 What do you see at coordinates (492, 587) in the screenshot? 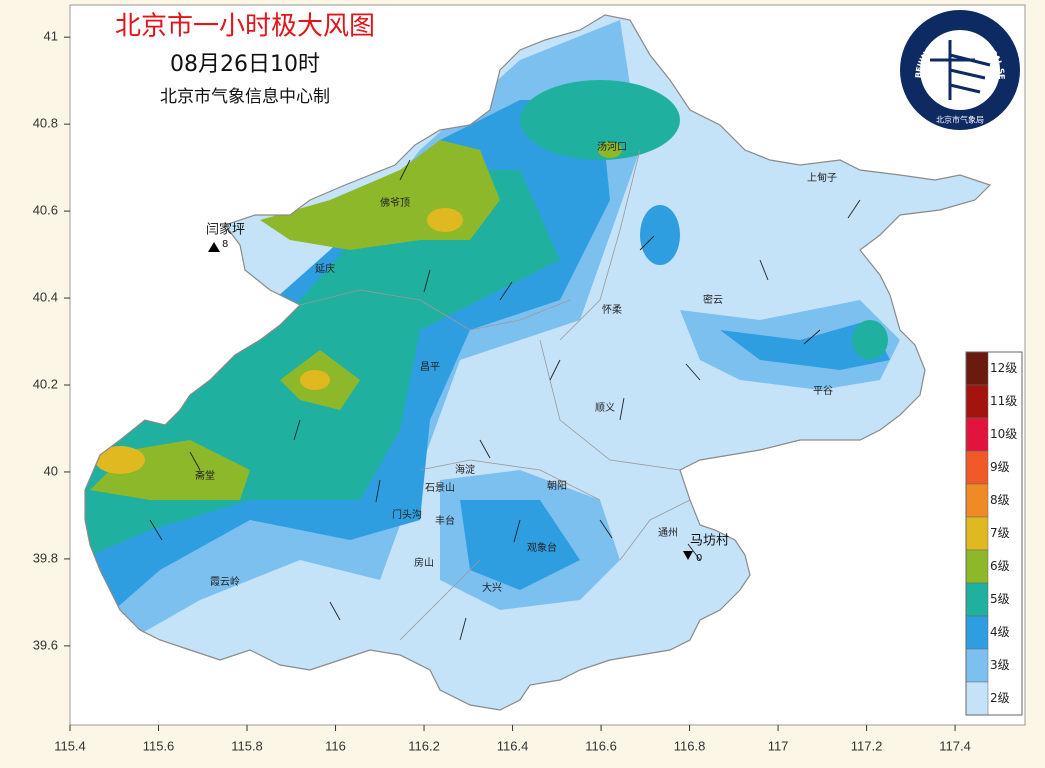
I see `place-label: 大兴` at bounding box center [492, 587].